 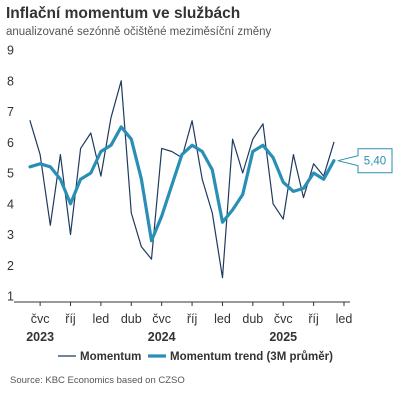 I want to click on legend: Momentum Momentum trend (3M průměr), so click(x=195, y=357).